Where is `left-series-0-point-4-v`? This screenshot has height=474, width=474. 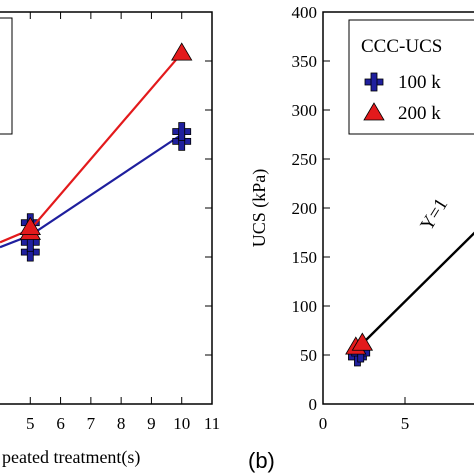
left-series-0-point-4-v is located at coordinates (182, 131).